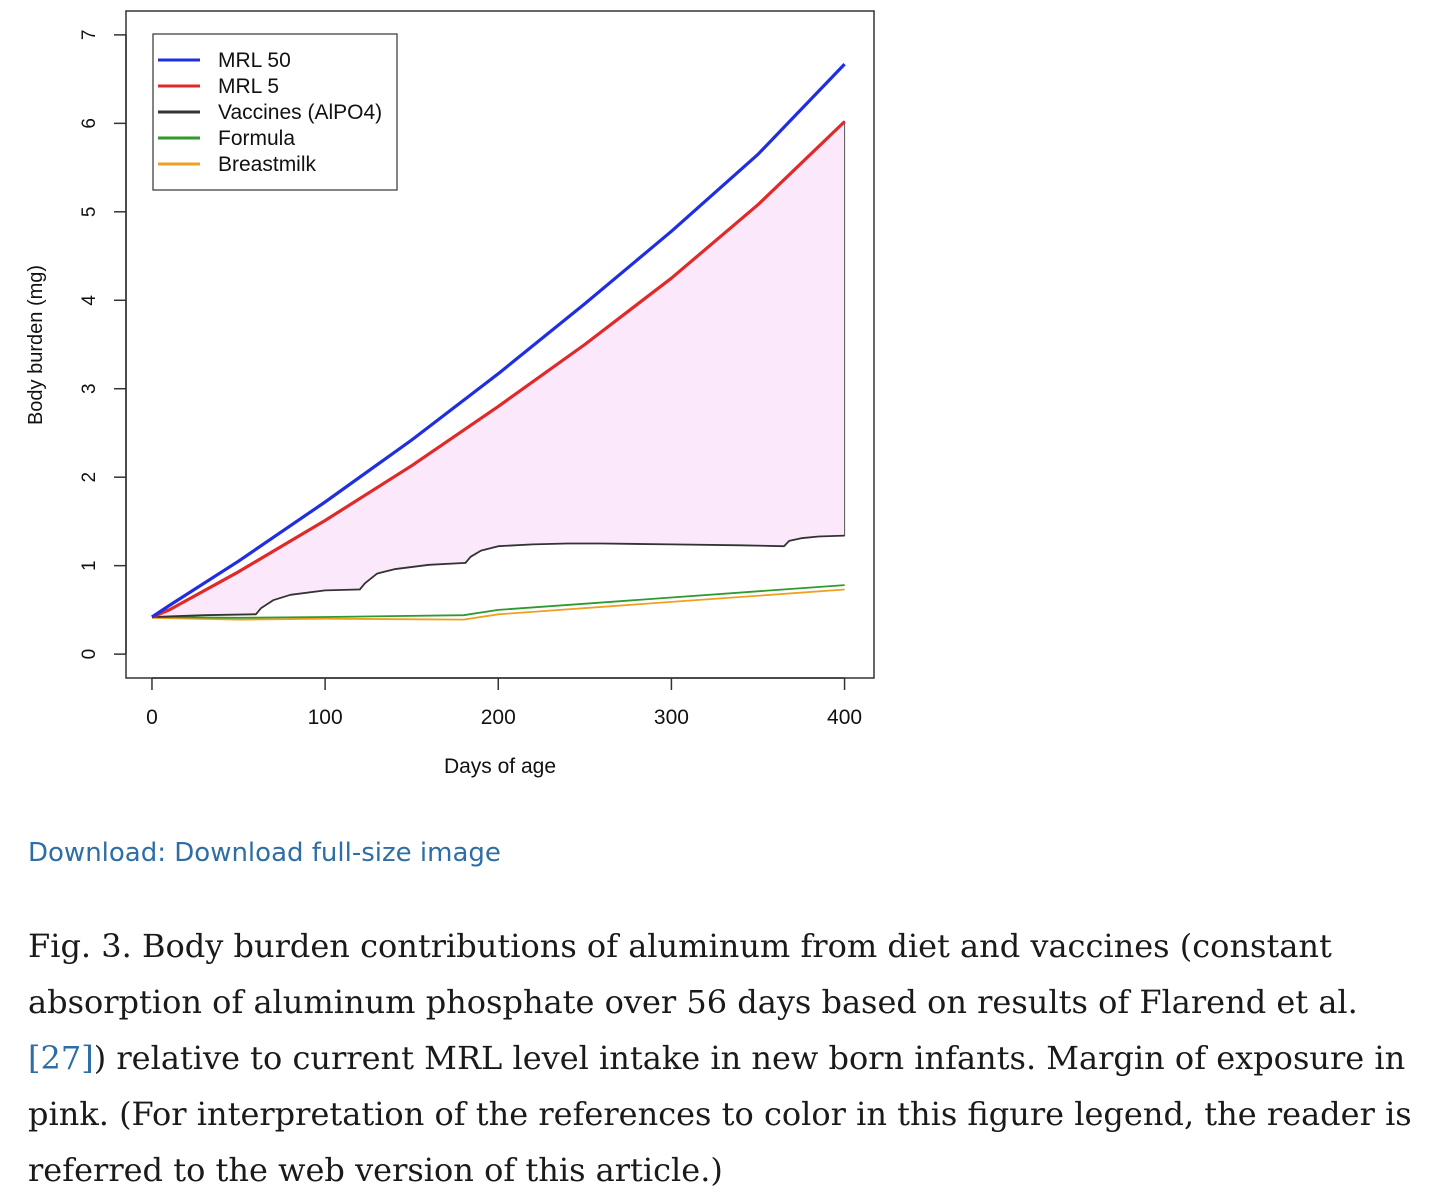 This screenshot has width=1456, height=1198. What do you see at coordinates (498, 717) in the screenshot?
I see `x-tick-label: 200` at bounding box center [498, 717].